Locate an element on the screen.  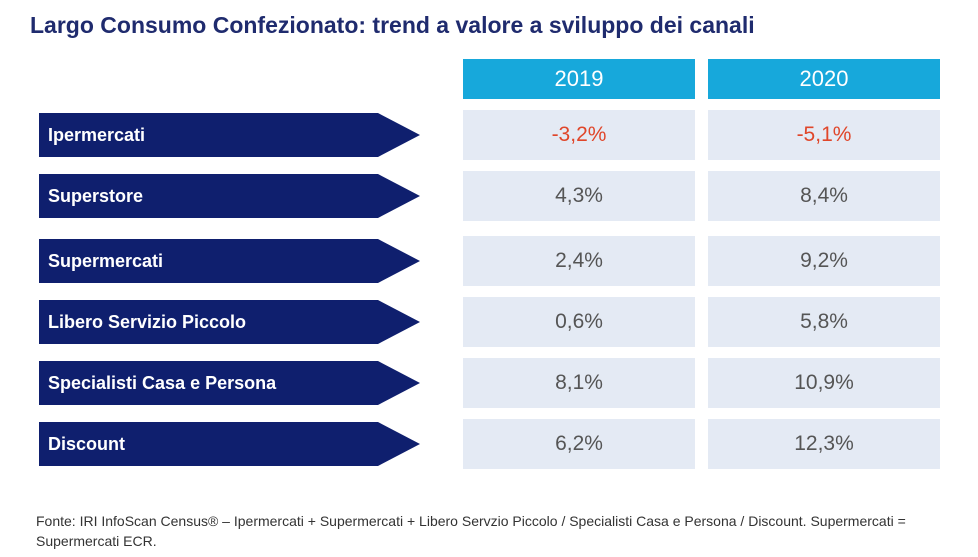
value-cell-2020: 8,4% is located at coordinates (824, 196).